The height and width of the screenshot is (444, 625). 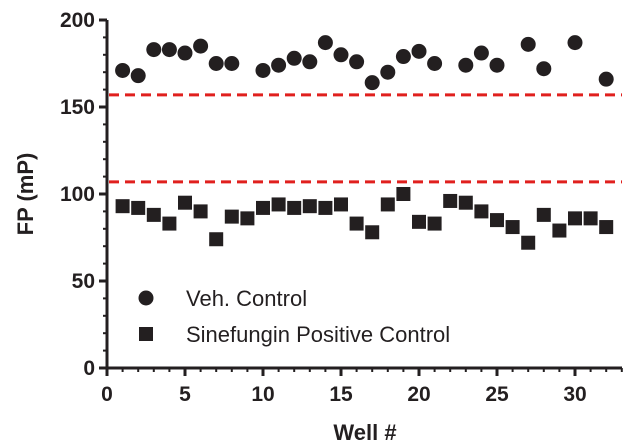 I want to click on legend: Veh. Control Sinefungin Positive Control, so click(x=294, y=316).